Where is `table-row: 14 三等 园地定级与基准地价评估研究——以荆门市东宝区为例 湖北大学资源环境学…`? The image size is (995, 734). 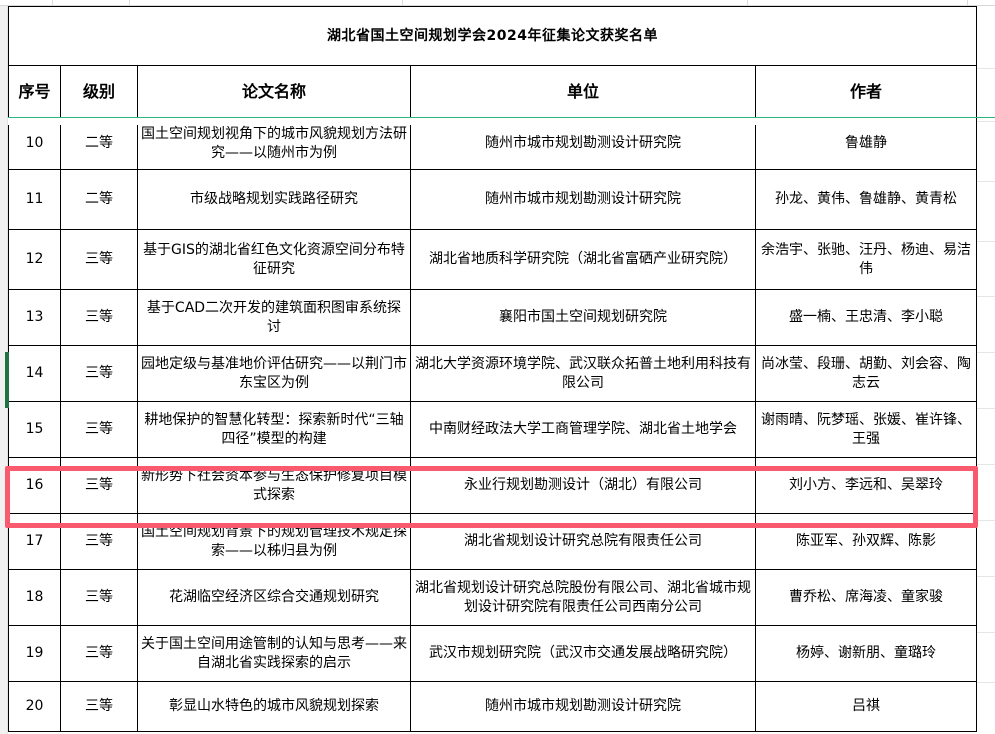
table-row: 14 三等 园地定级与基准地价评估研究——以荆门市东宝区为例 湖北大学资源环境学… is located at coordinates (492, 373).